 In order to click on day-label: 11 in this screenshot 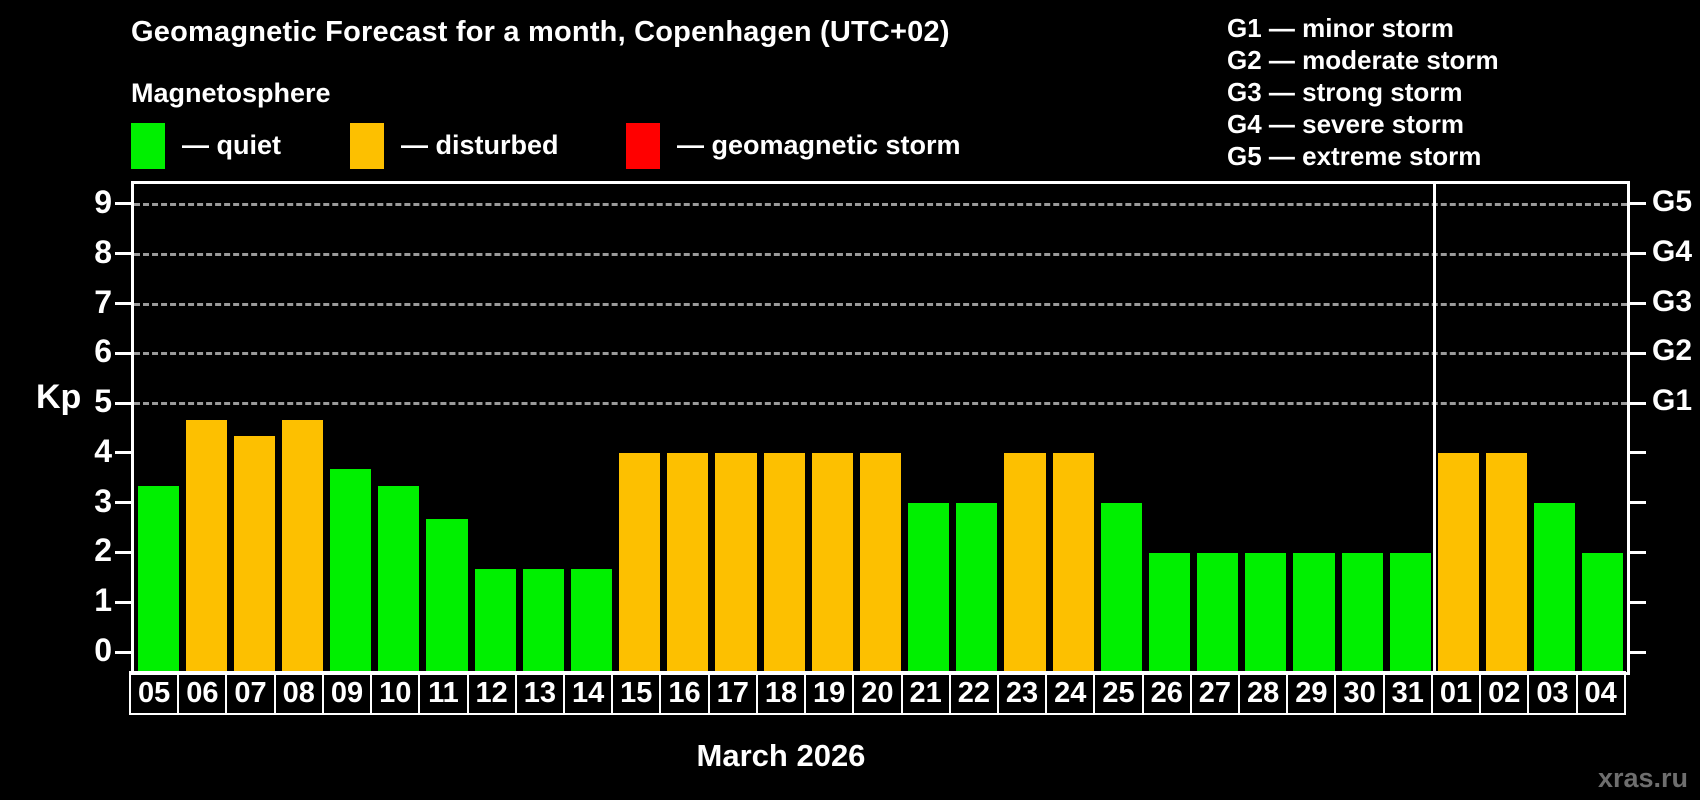, I will do `click(443, 693)`.